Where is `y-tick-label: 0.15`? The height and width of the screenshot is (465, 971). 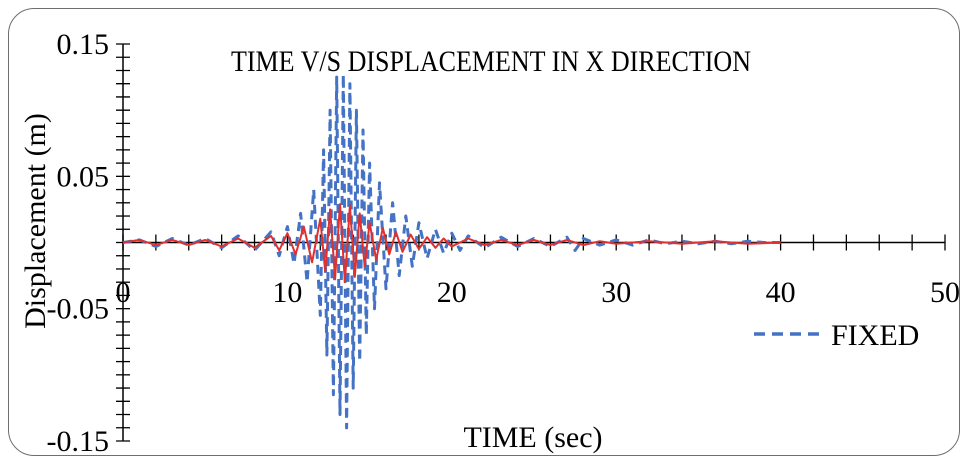
y-tick-label: 0.15 is located at coordinates (83, 44).